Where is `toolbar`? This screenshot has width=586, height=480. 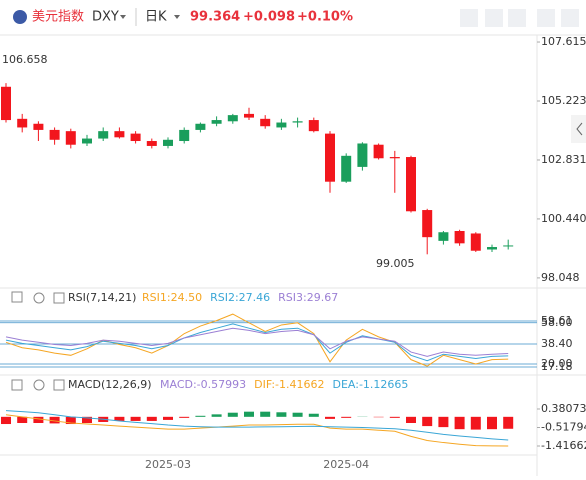
toolbar is located at coordinates (519, 18).